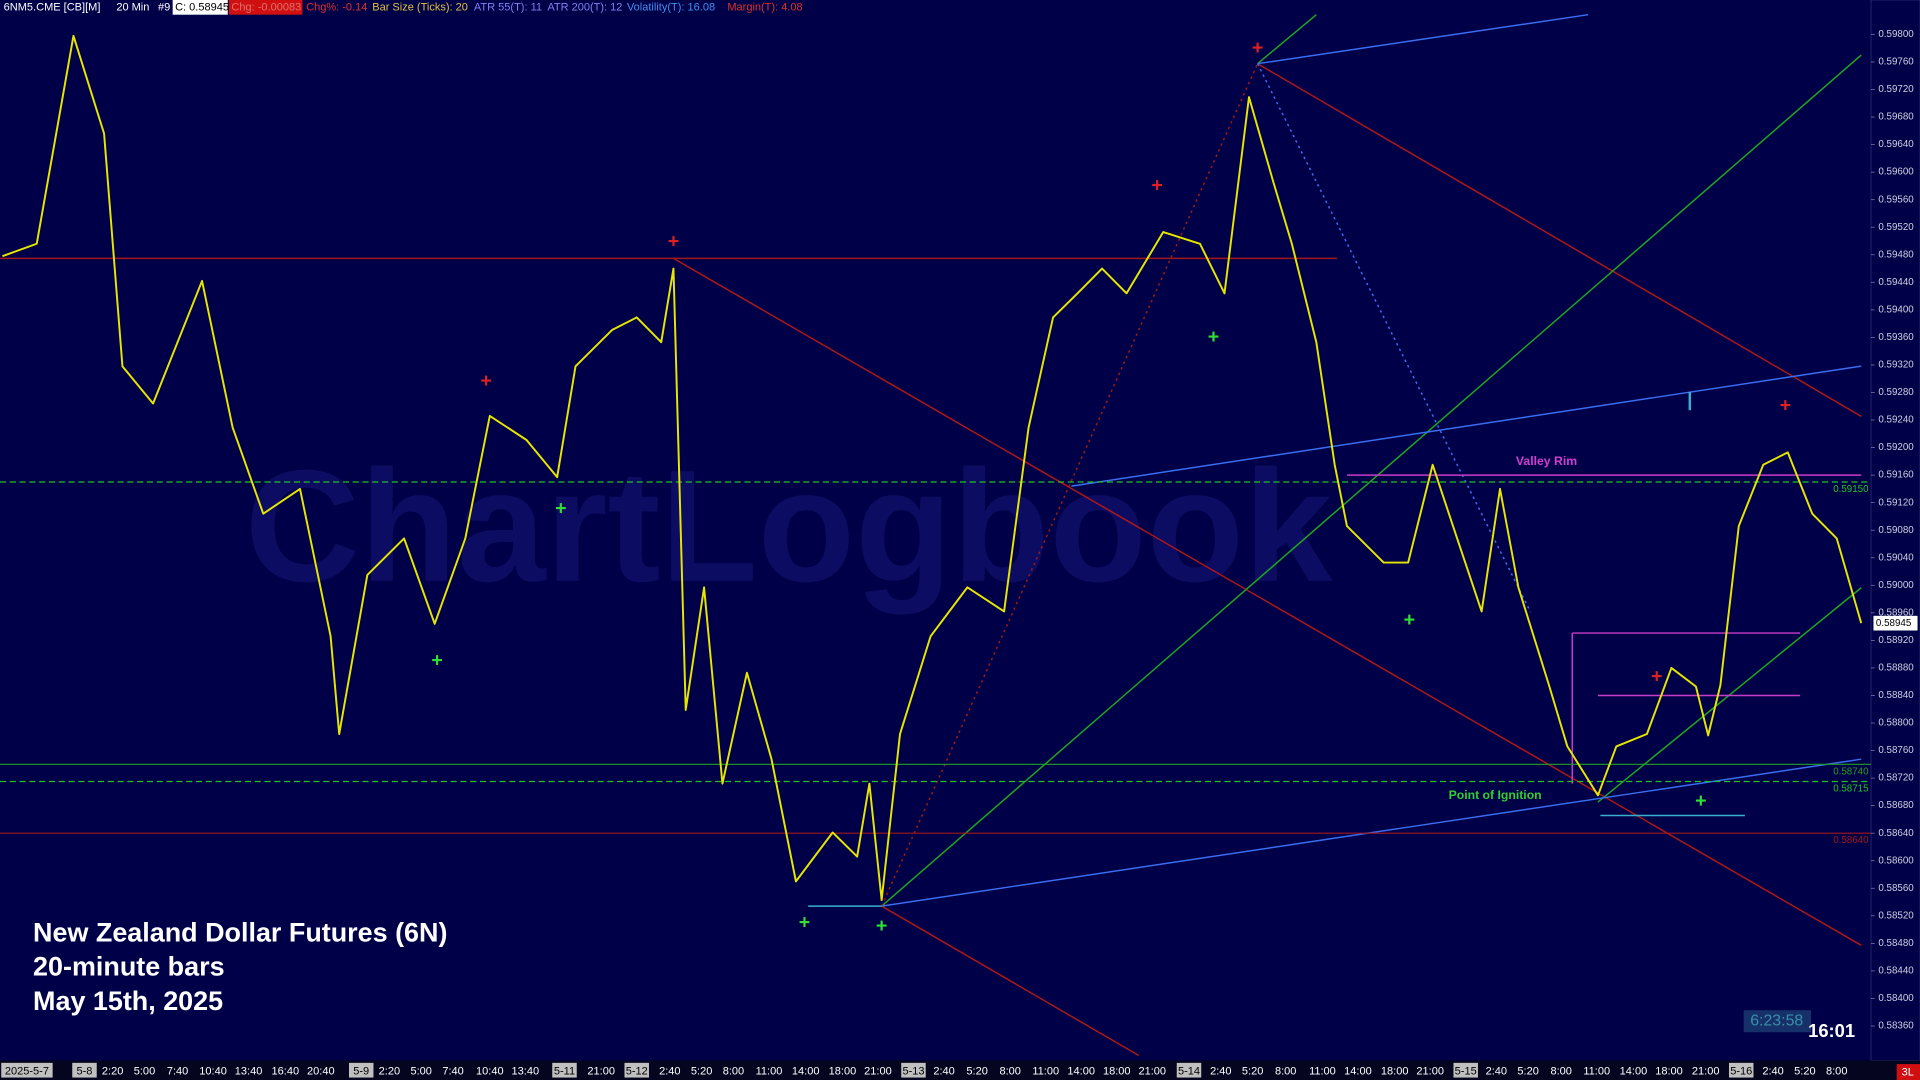  I want to click on y-tick-label: 0.58400, so click(1896, 998).